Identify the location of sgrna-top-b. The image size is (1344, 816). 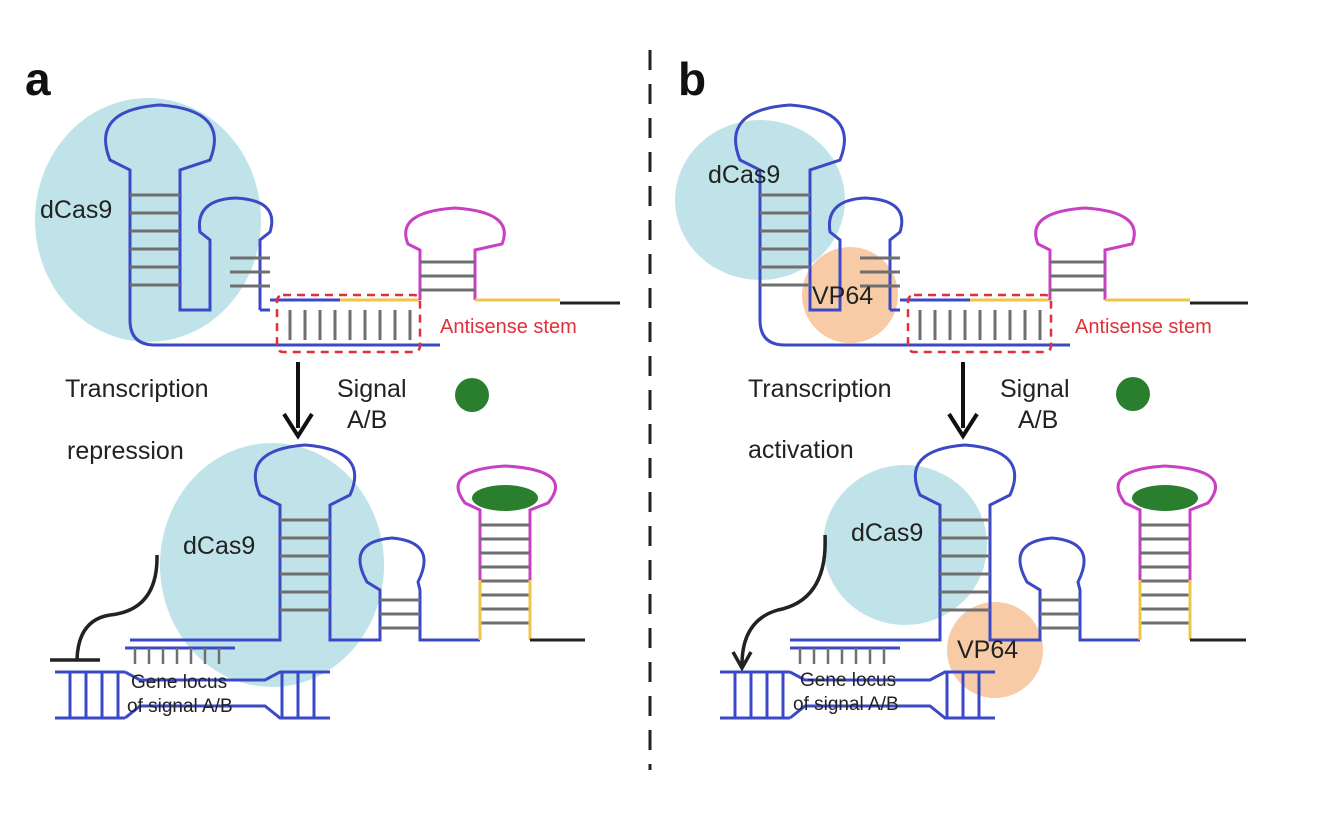
(902, 225).